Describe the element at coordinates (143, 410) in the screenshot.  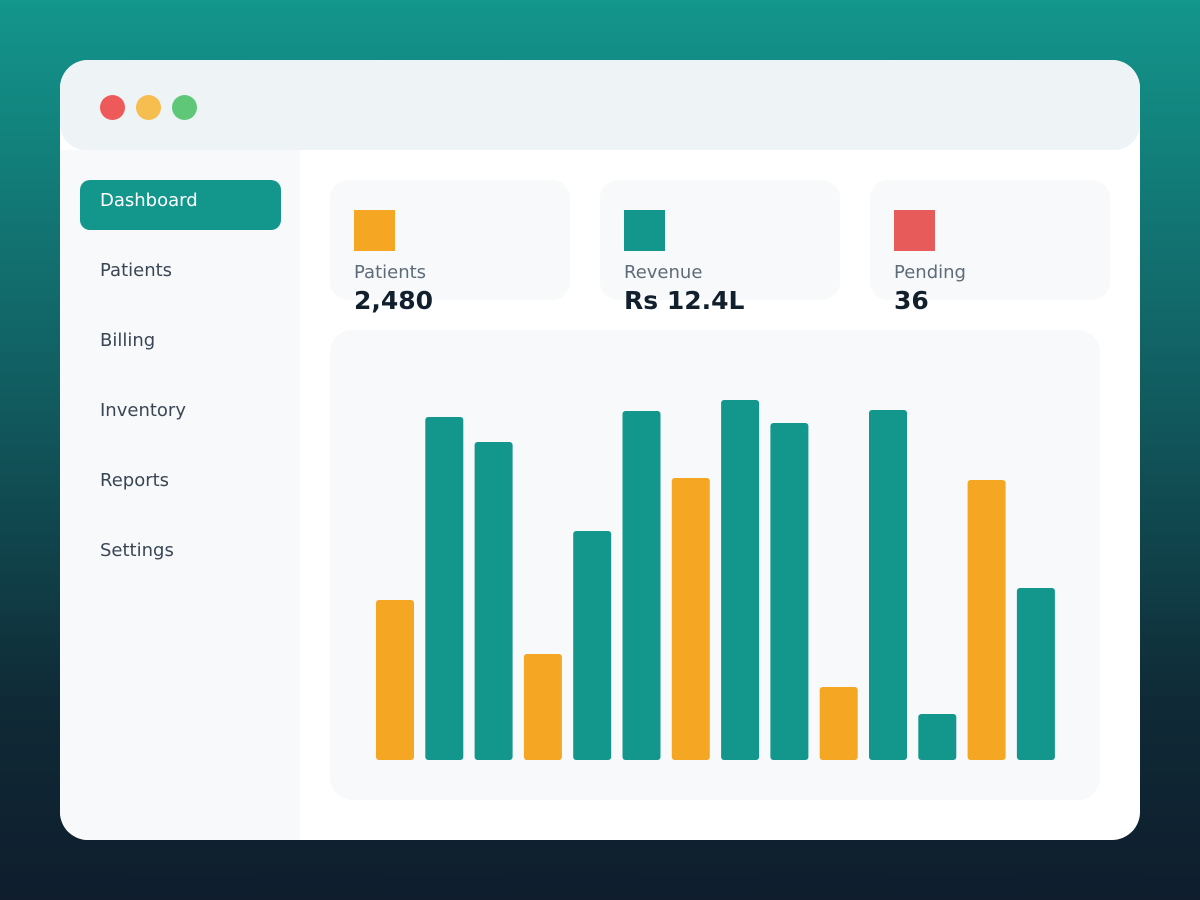
I see `sidebar-item-inventory: Inventory` at that location.